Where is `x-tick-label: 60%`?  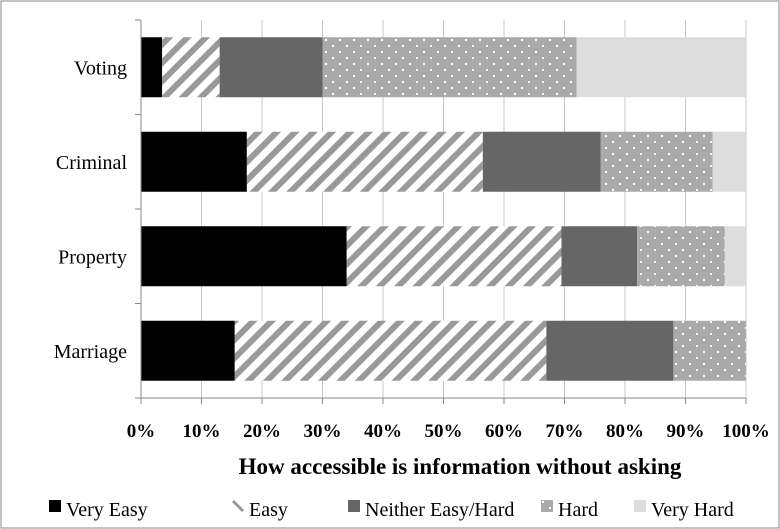 x-tick-label: 60% is located at coordinates (504, 431).